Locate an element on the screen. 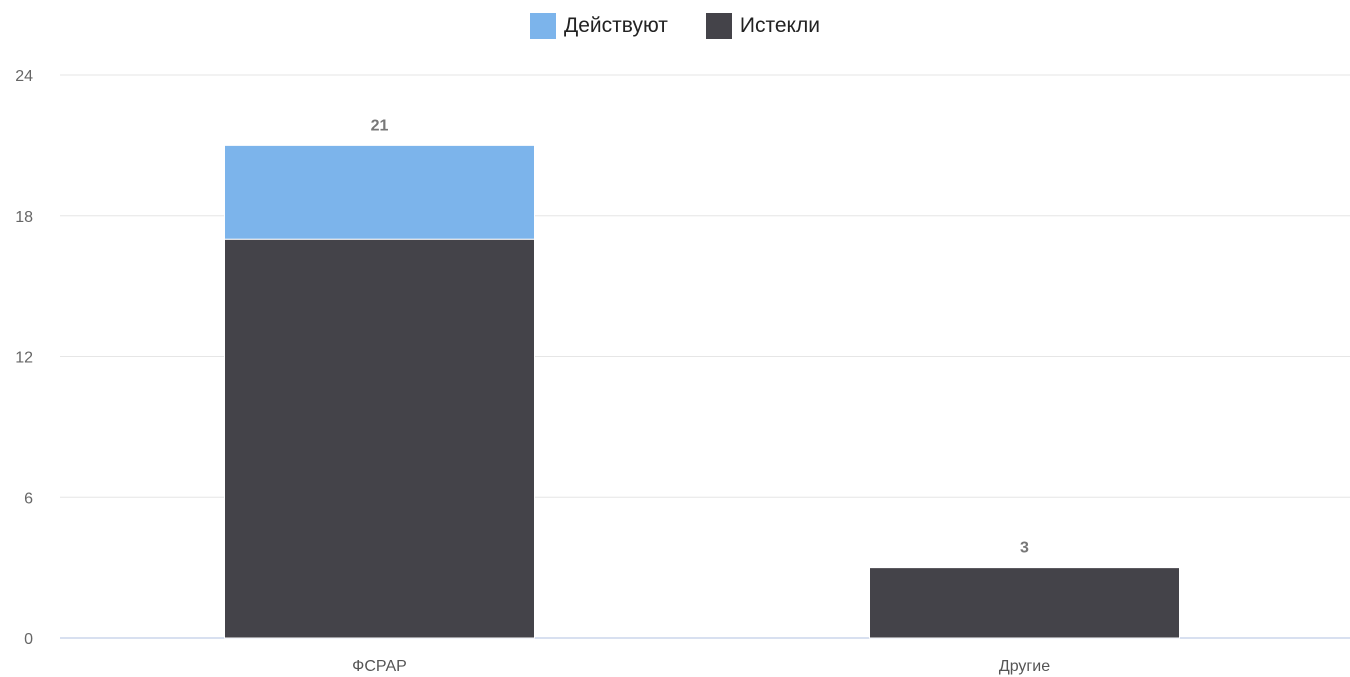 The height and width of the screenshot is (677, 1350). bar-segment-active is located at coordinates (379, 192).